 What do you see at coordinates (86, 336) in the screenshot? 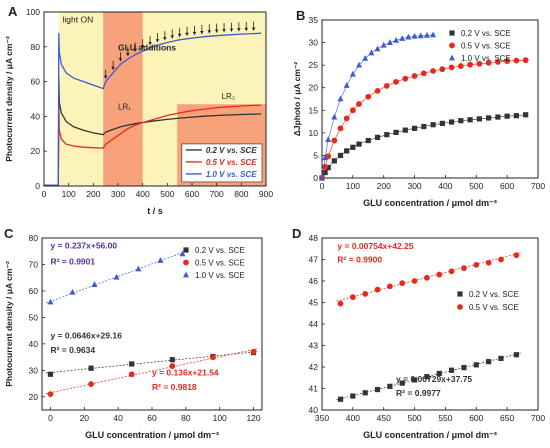
I see `equation: y = 0.0646x+29.16` at bounding box center [86, 336].